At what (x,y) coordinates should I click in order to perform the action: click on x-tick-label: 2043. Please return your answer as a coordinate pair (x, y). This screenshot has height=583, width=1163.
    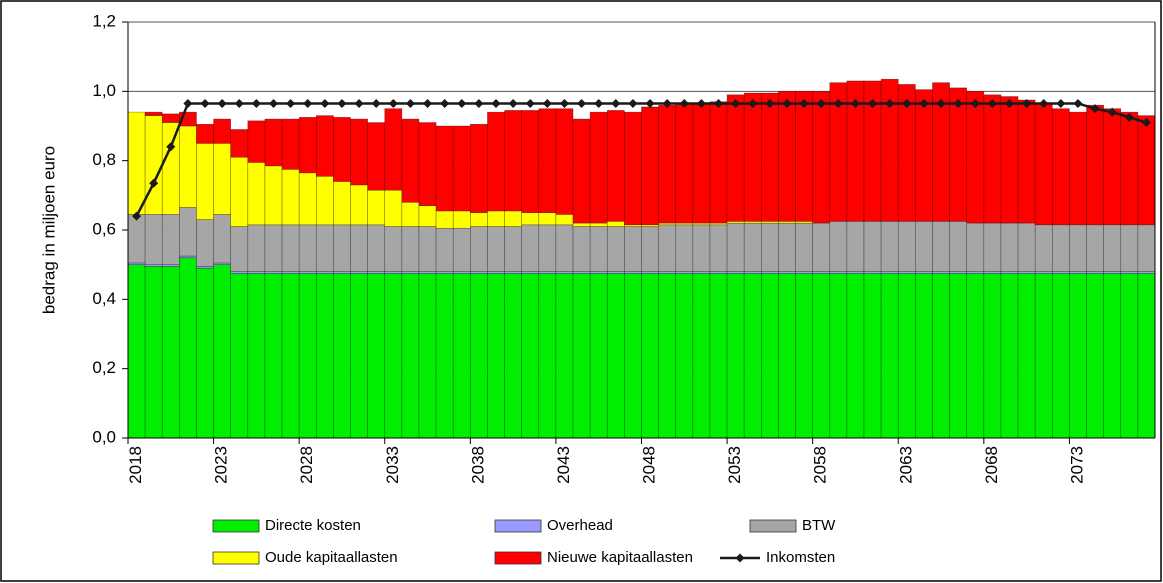
    Looking at the image, I should click on (563, 465).